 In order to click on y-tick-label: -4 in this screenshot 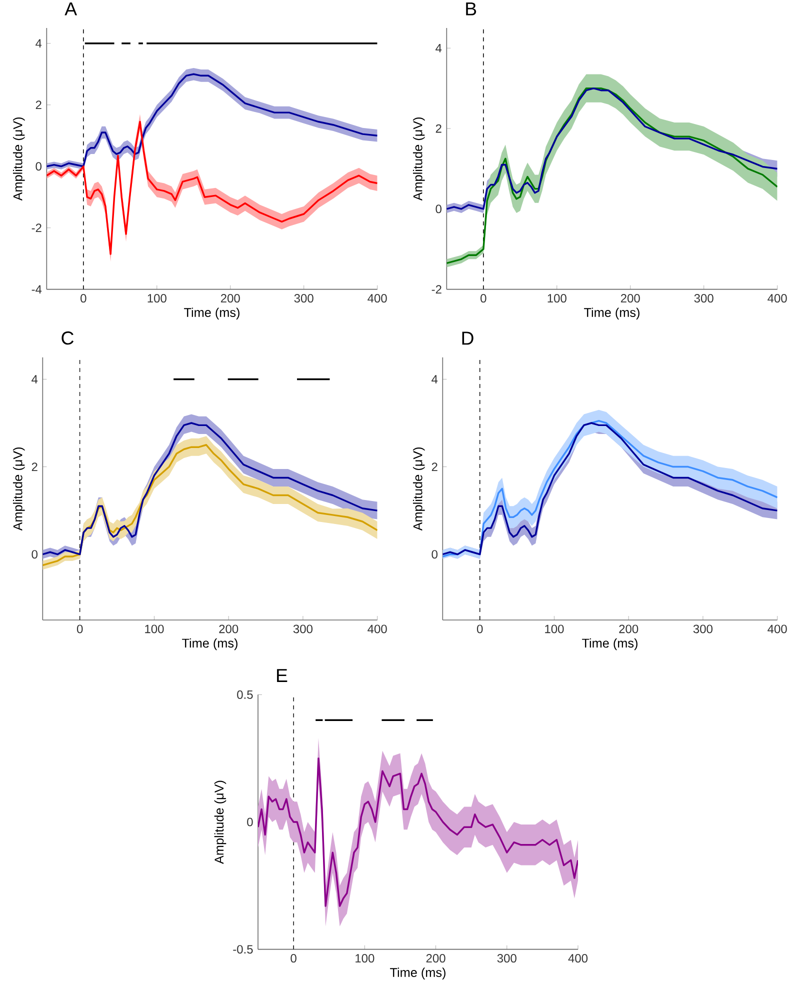, I will do `click(37, 289)`.